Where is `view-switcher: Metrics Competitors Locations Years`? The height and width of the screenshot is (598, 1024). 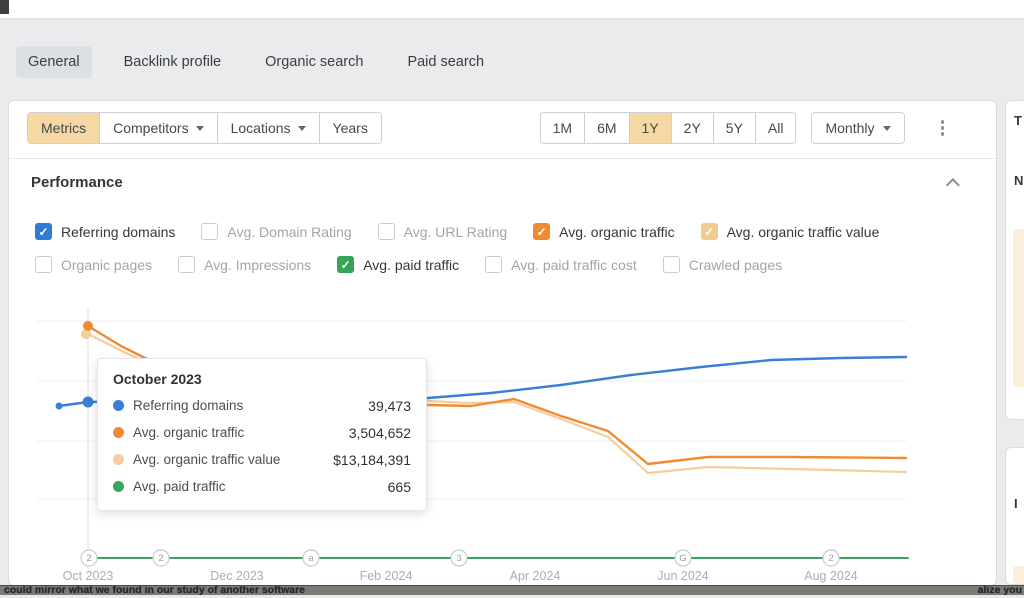
view-switcher: Metrics Competitors Locations Years is located at coordinates (204, 128).